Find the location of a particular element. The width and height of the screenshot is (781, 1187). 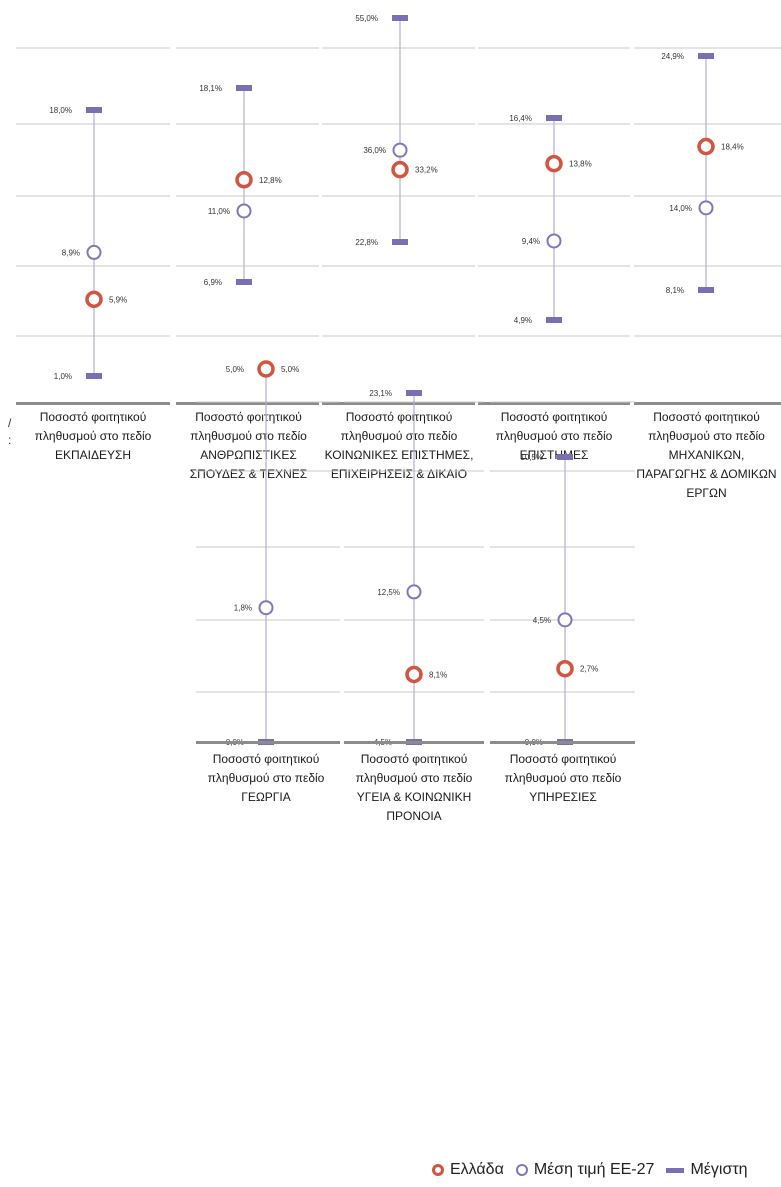

greece-value-label: 5,0% is located at coordinates (290, 369).